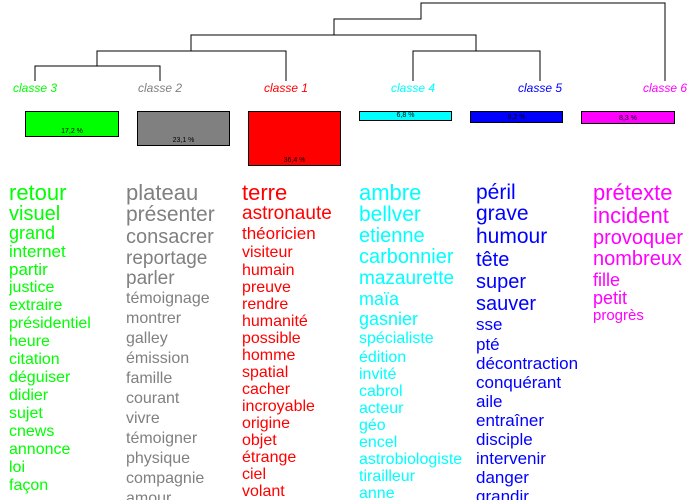 The height and width of the screenshot is (500, 700). What do you see at coordinates (489, 324) in the screenshot?
I see `word-item: sse` at bounding box center [489, 324].